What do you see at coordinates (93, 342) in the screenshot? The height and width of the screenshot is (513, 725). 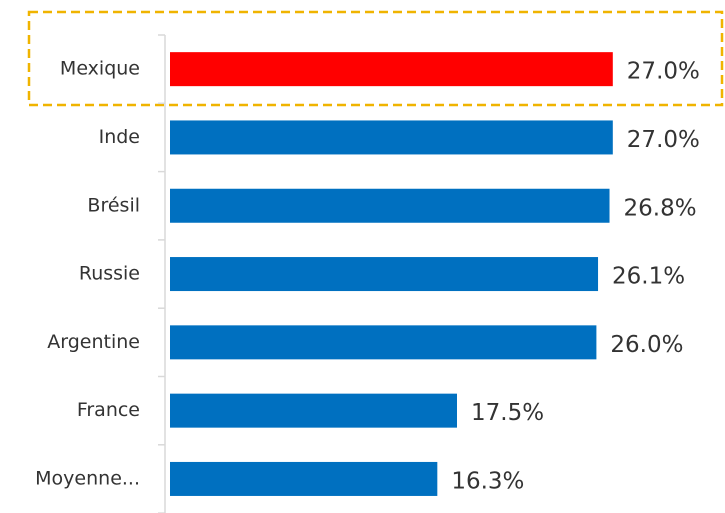 I see `category-label: Argentine` at bounding box center [93, 342].